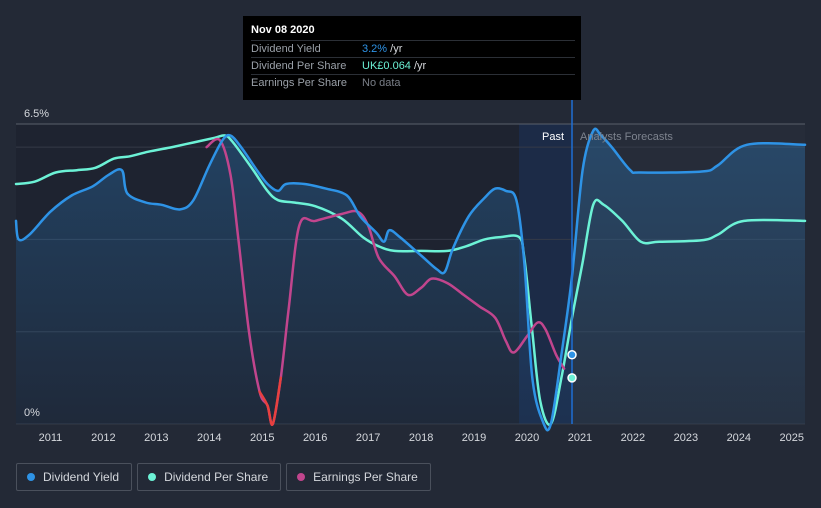 This screenshot has width=821, height=508. I want to click on legend-item-dividend-yield: Dividend Yield, so click(74, 477).